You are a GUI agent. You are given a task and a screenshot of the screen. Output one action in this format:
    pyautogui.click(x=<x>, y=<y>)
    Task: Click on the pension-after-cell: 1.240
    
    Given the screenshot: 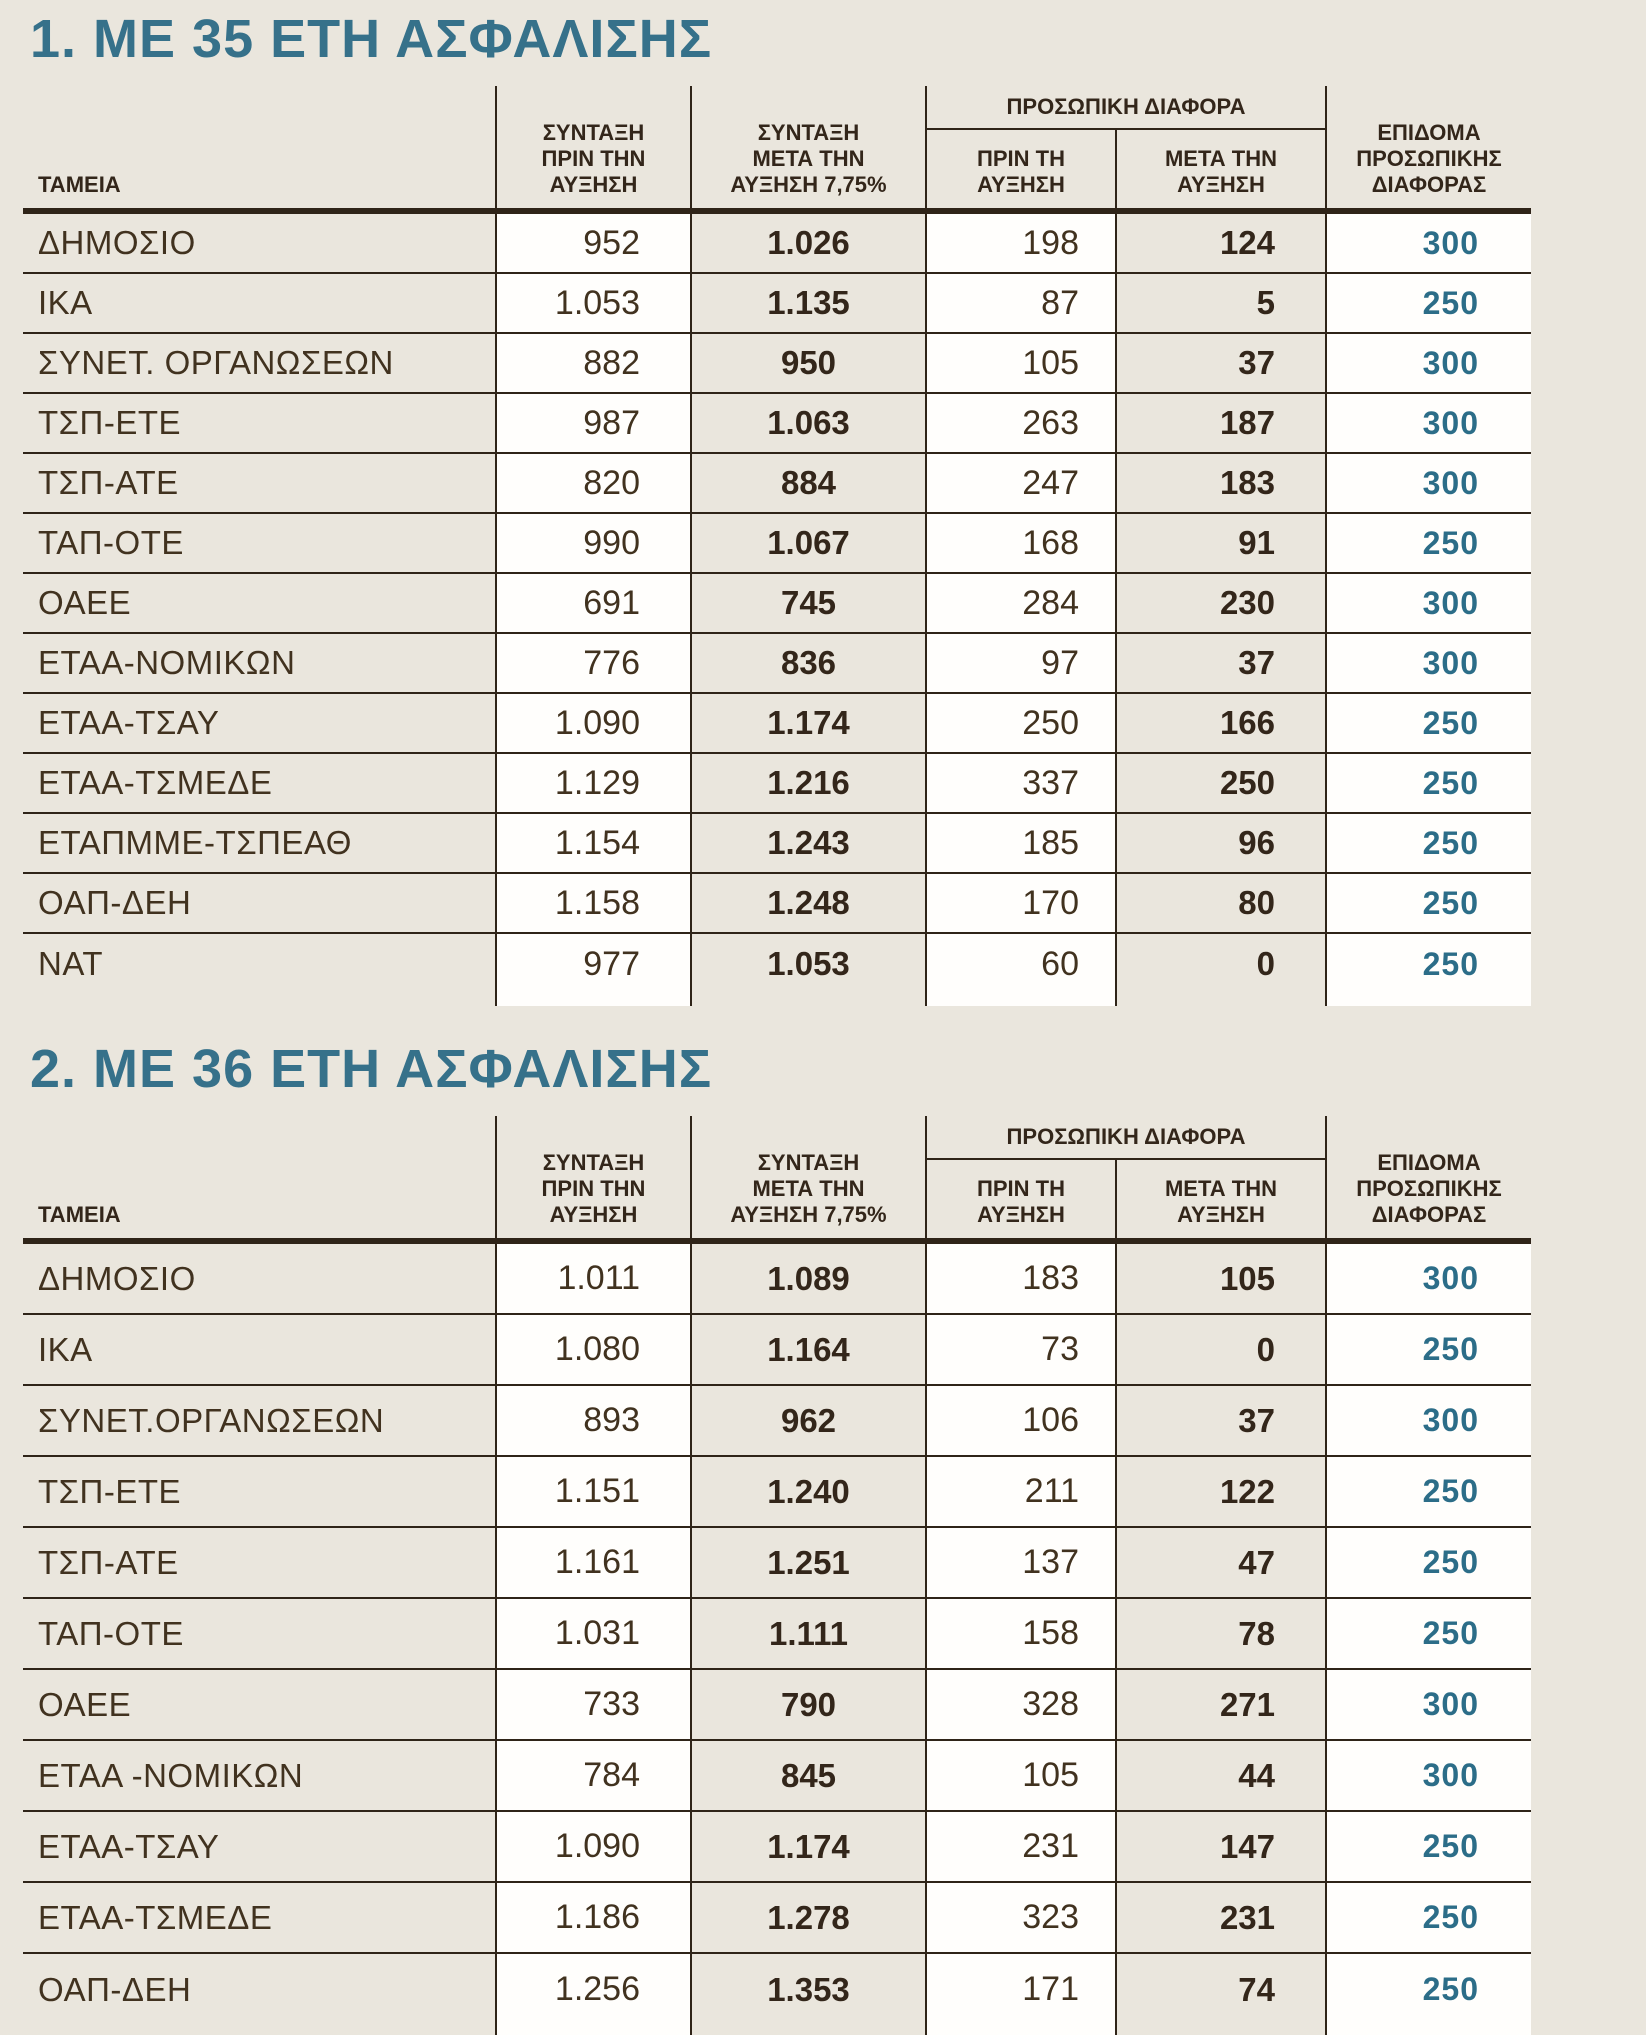 What is the action you would take?
    pyautogui.click(x=807, y=1491)
    